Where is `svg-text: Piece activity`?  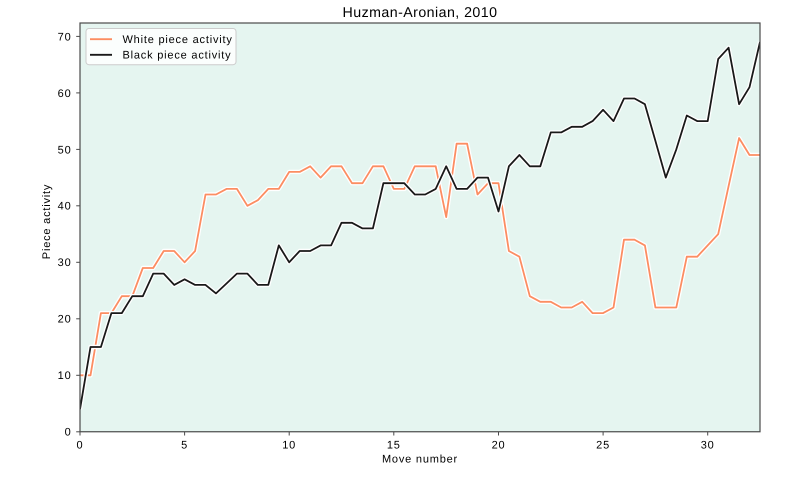 svg-text: Piece activity is located at coordinates (47, 221).